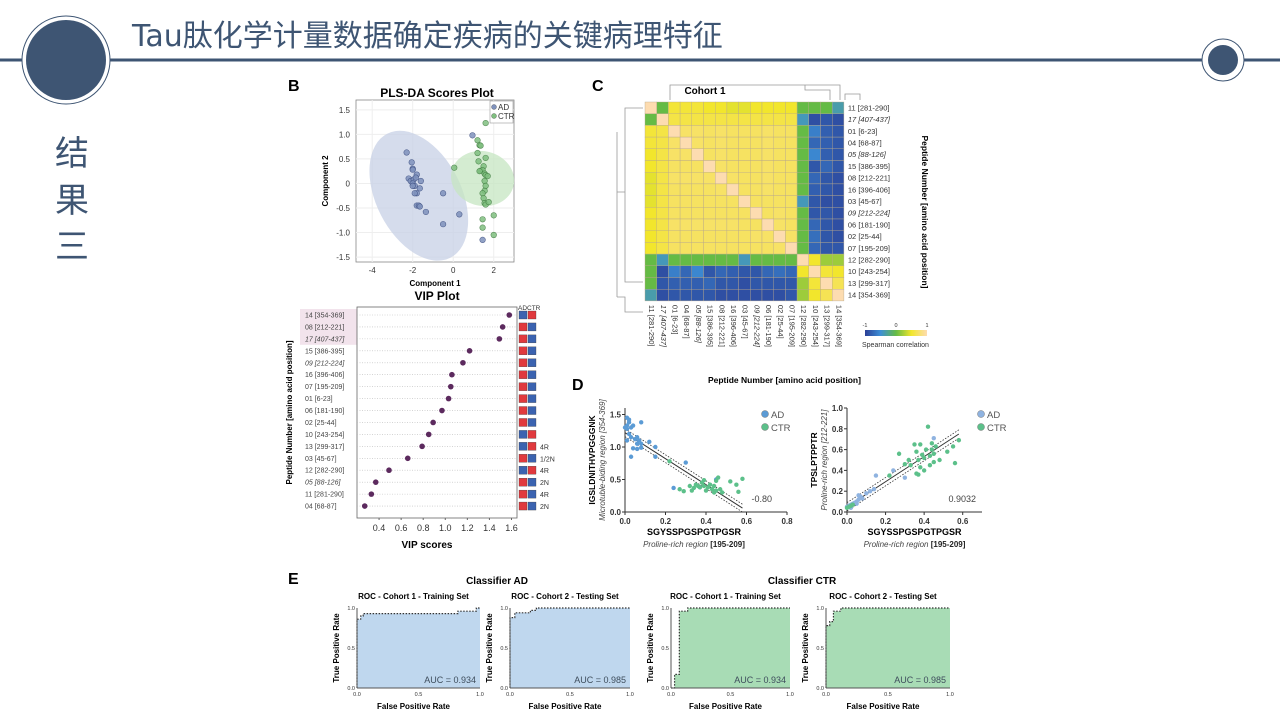 The image size is (1280, 720). Describe the element at coordinates (343, 233) in the screenshot. I see `y-tick-label: -1.0` at that location.